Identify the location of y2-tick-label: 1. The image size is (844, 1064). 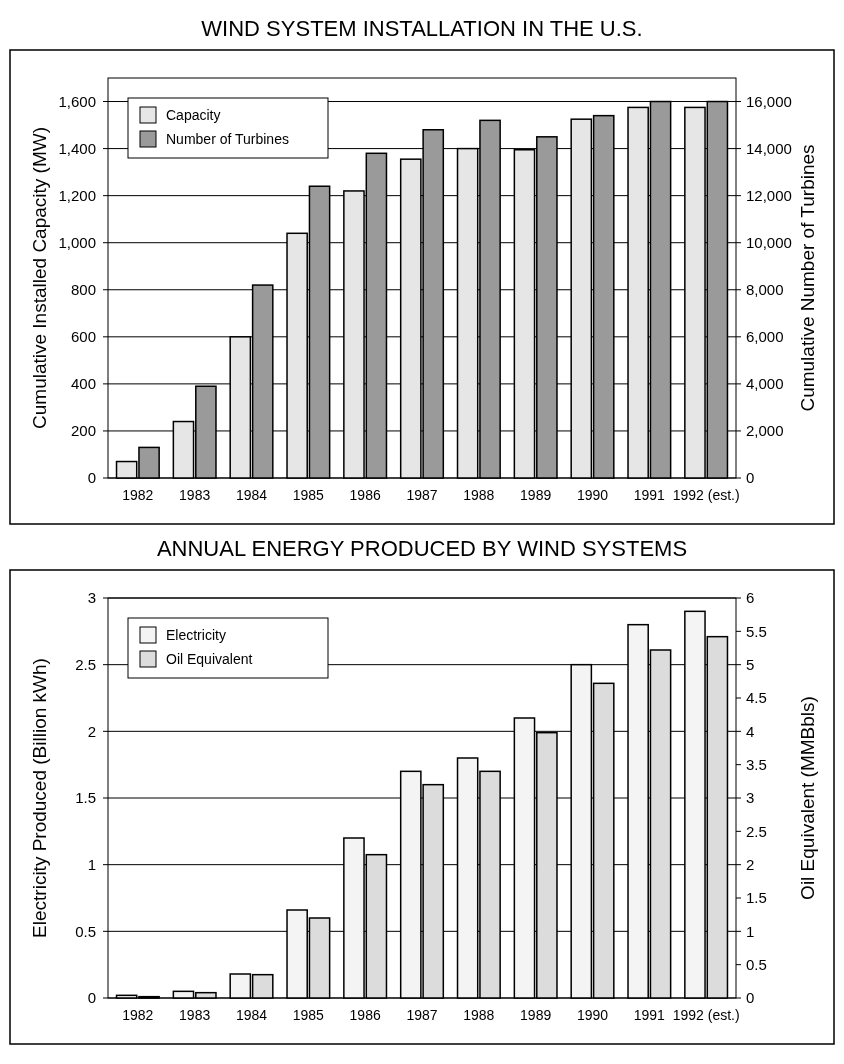
(750, 931).